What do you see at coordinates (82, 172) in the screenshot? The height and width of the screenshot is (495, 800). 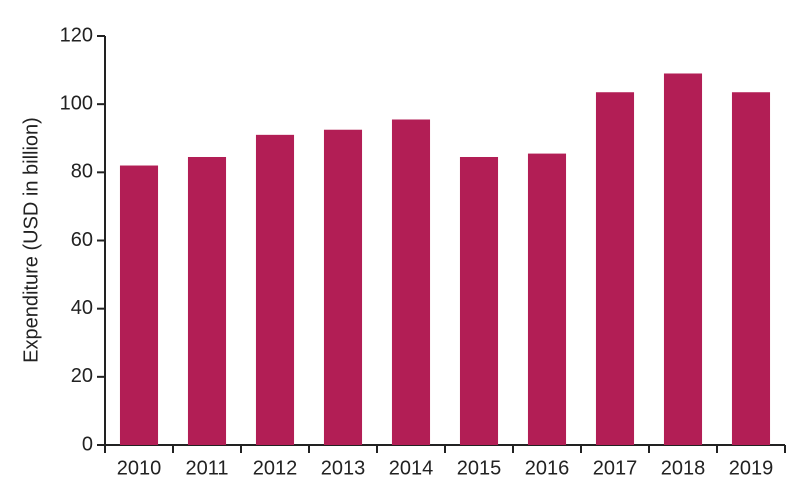 I see `y-tick-label: 80` at bounding box center [82, 172].